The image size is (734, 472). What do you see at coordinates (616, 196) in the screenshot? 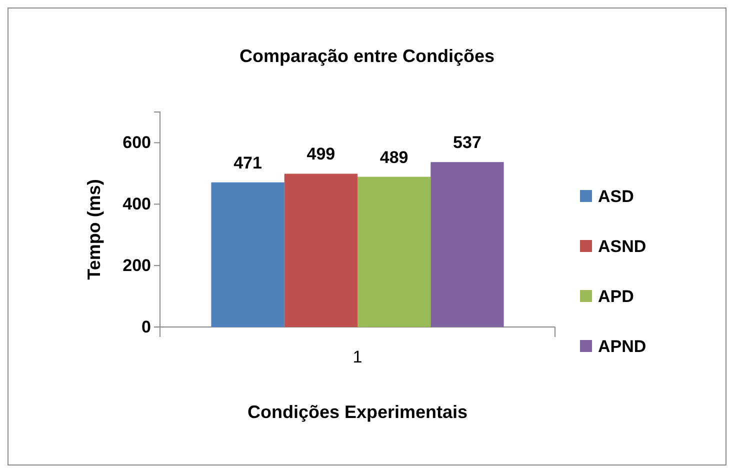
I see `legend-label: ASD` at bounding box center [616, 196].